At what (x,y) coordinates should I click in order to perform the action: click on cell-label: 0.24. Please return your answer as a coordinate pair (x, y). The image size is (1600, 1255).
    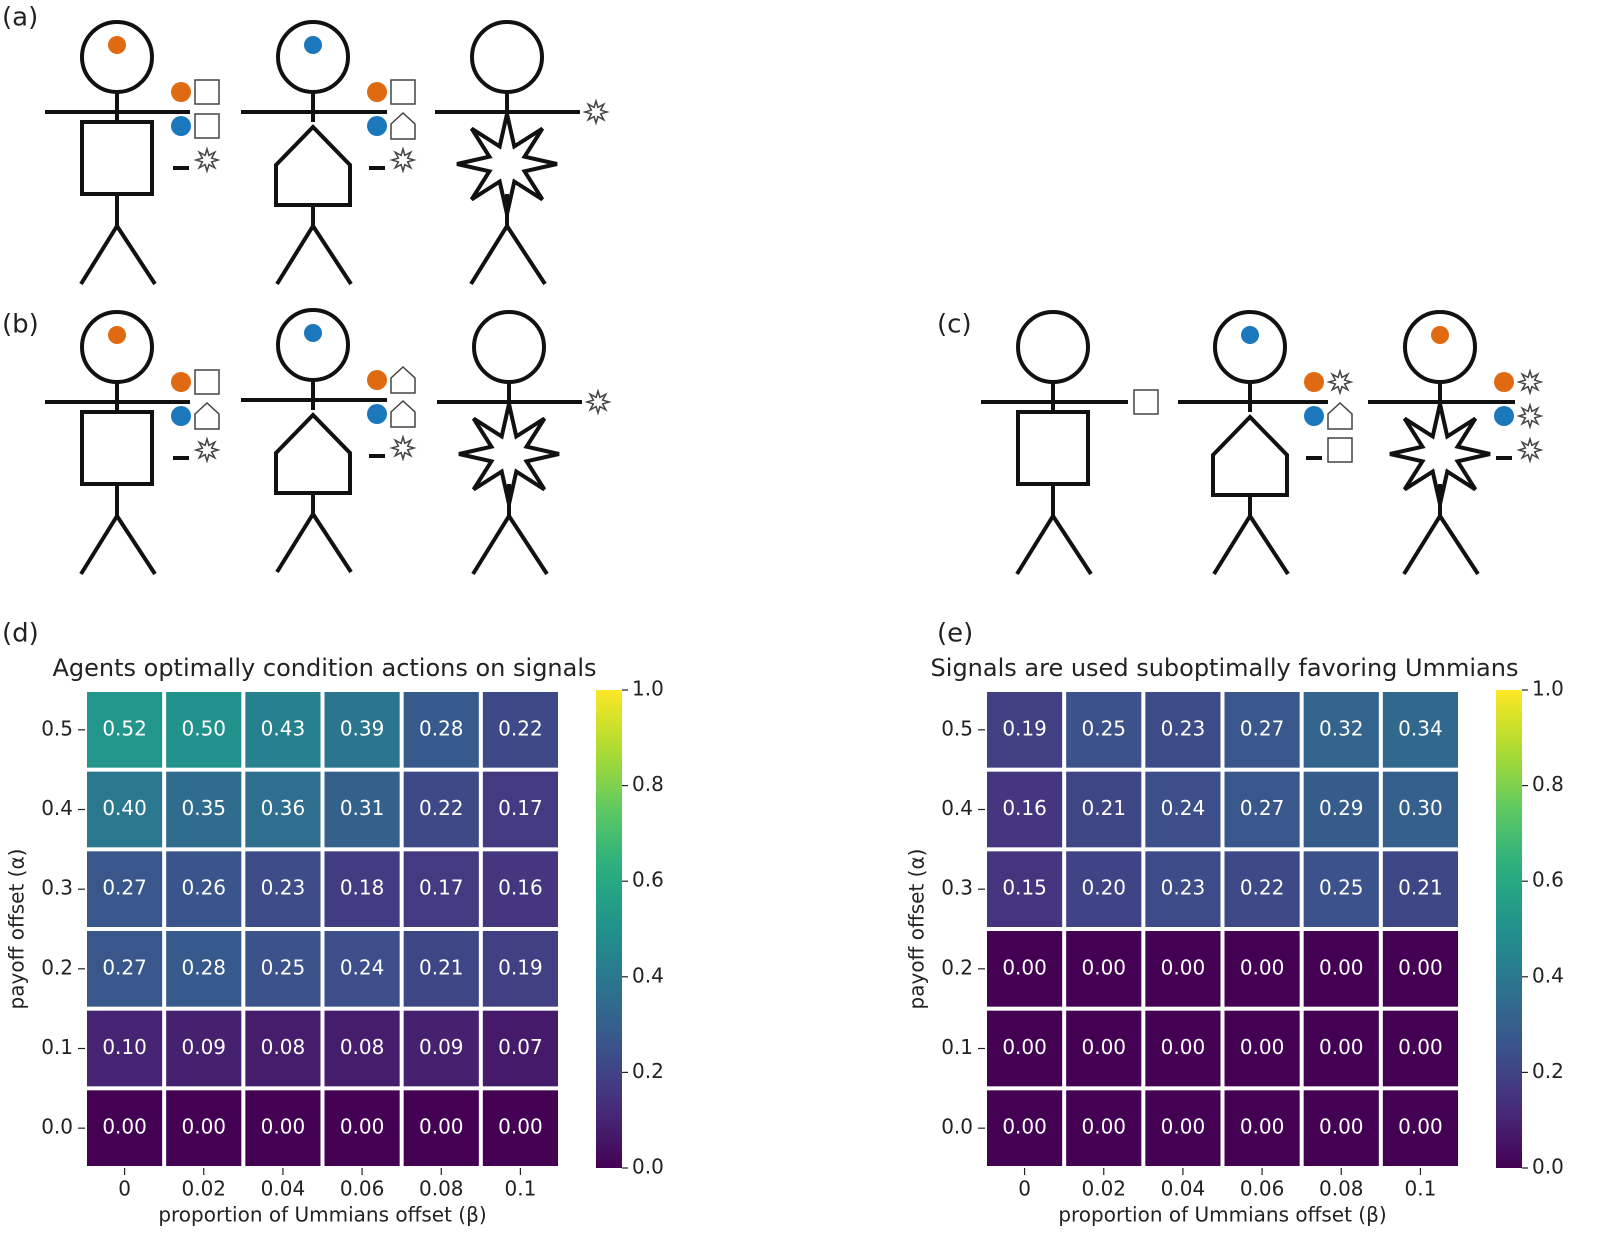
    Looking at the image, I should click on (362, 967).